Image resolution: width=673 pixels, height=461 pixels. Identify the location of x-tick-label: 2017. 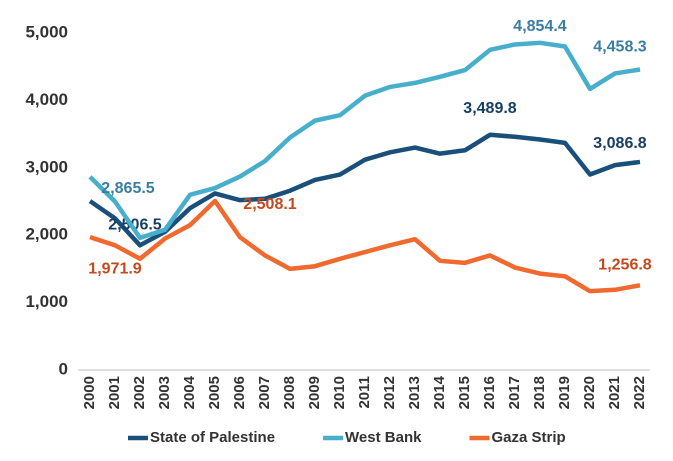
(514, 392).